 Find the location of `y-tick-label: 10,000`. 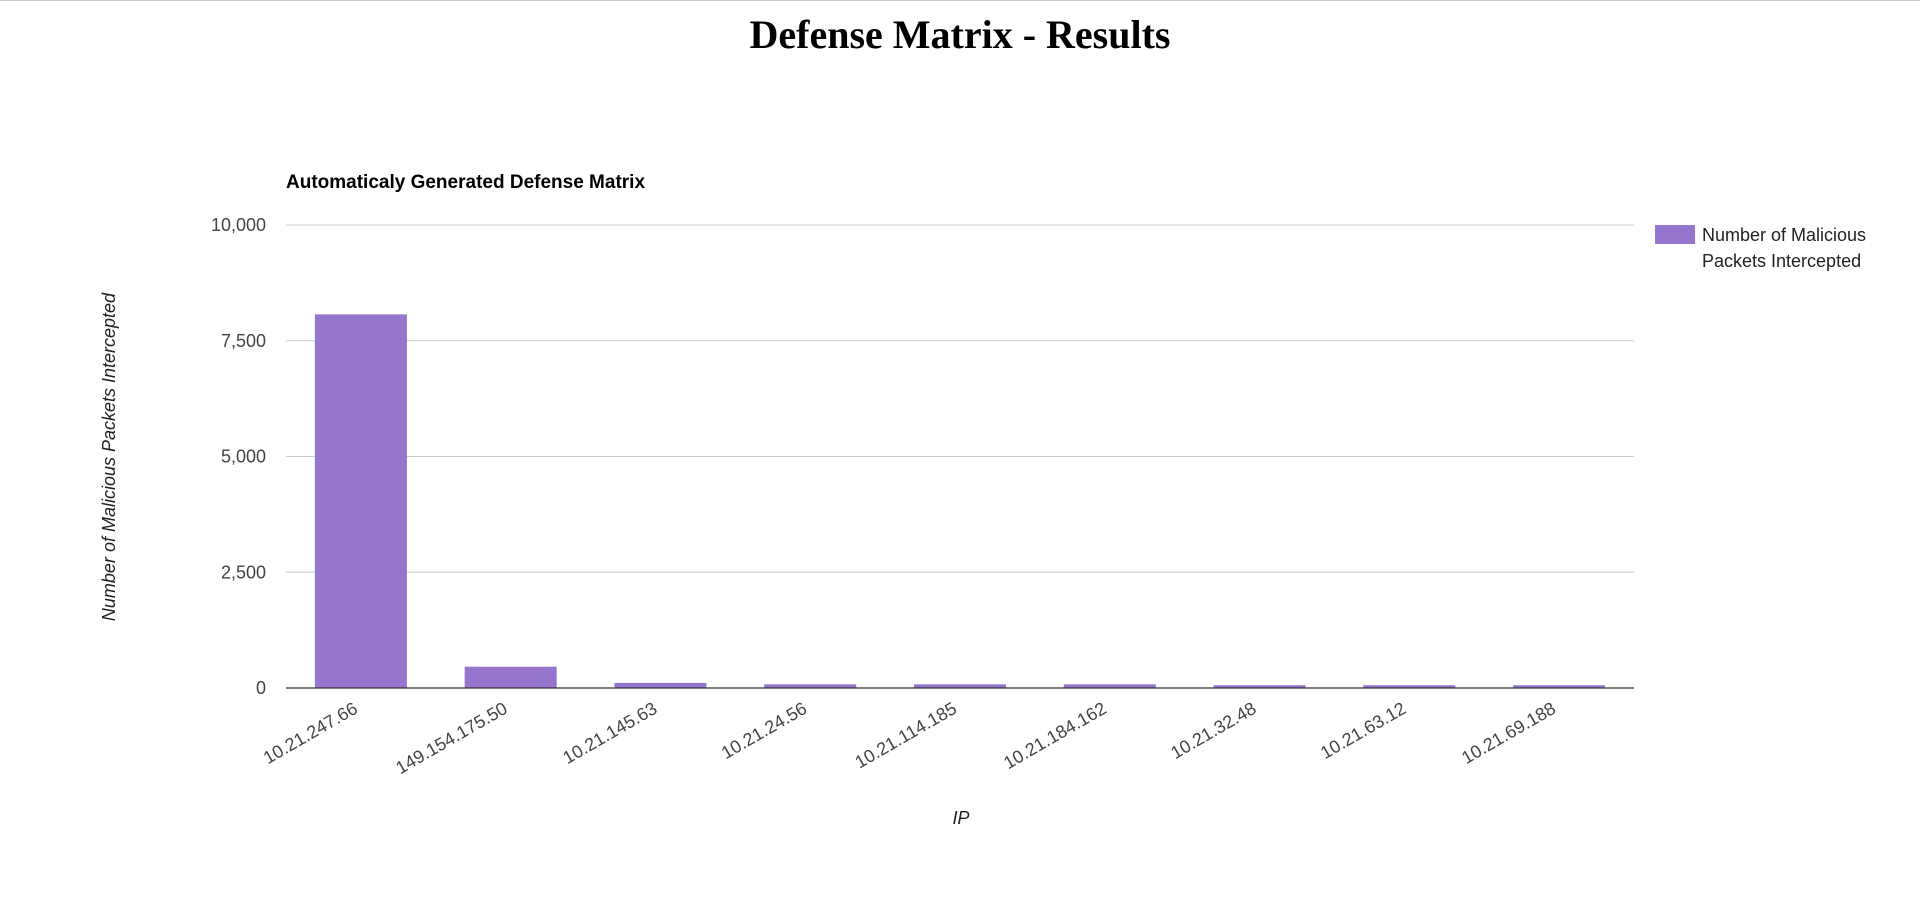

y-tick-label: 10,000 is located at coordinates (238, 225).